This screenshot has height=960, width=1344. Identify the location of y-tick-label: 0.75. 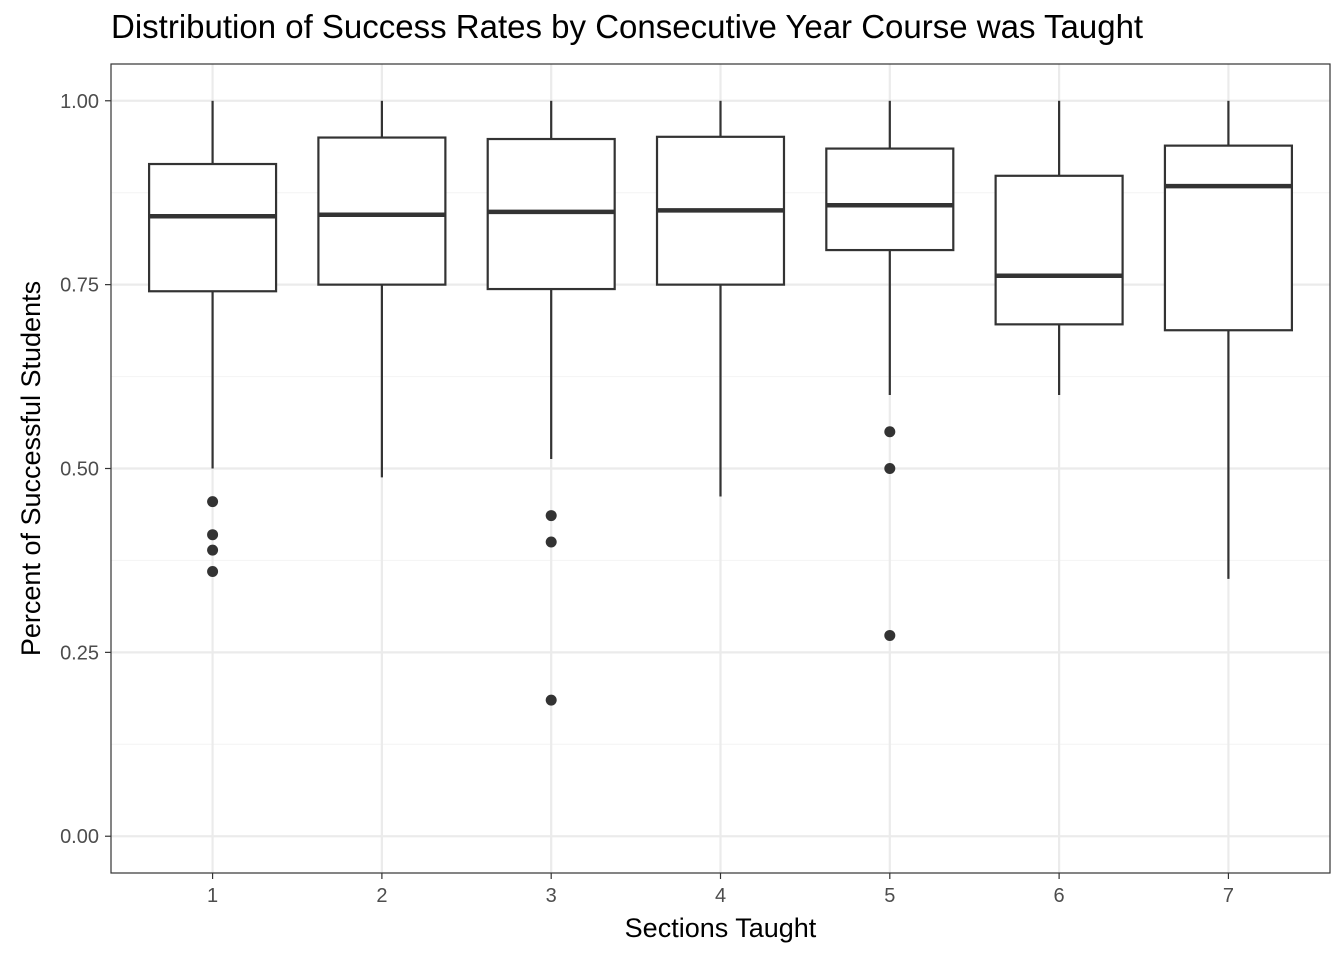
(79, 286).